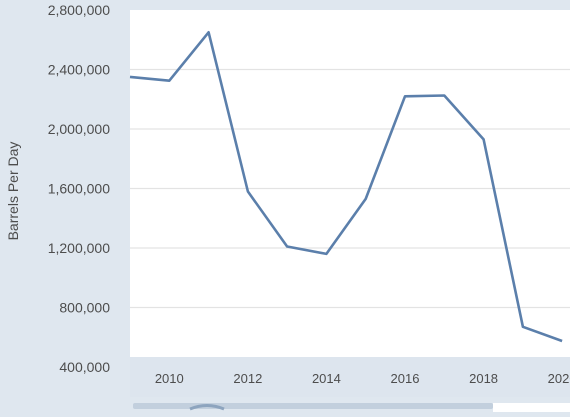 Image resolution: width=570 pixels, height=417 pixels. Describe the element at coordinates (483, 378) in the screenshot. I see `x-tick-label: 2018` at that location.